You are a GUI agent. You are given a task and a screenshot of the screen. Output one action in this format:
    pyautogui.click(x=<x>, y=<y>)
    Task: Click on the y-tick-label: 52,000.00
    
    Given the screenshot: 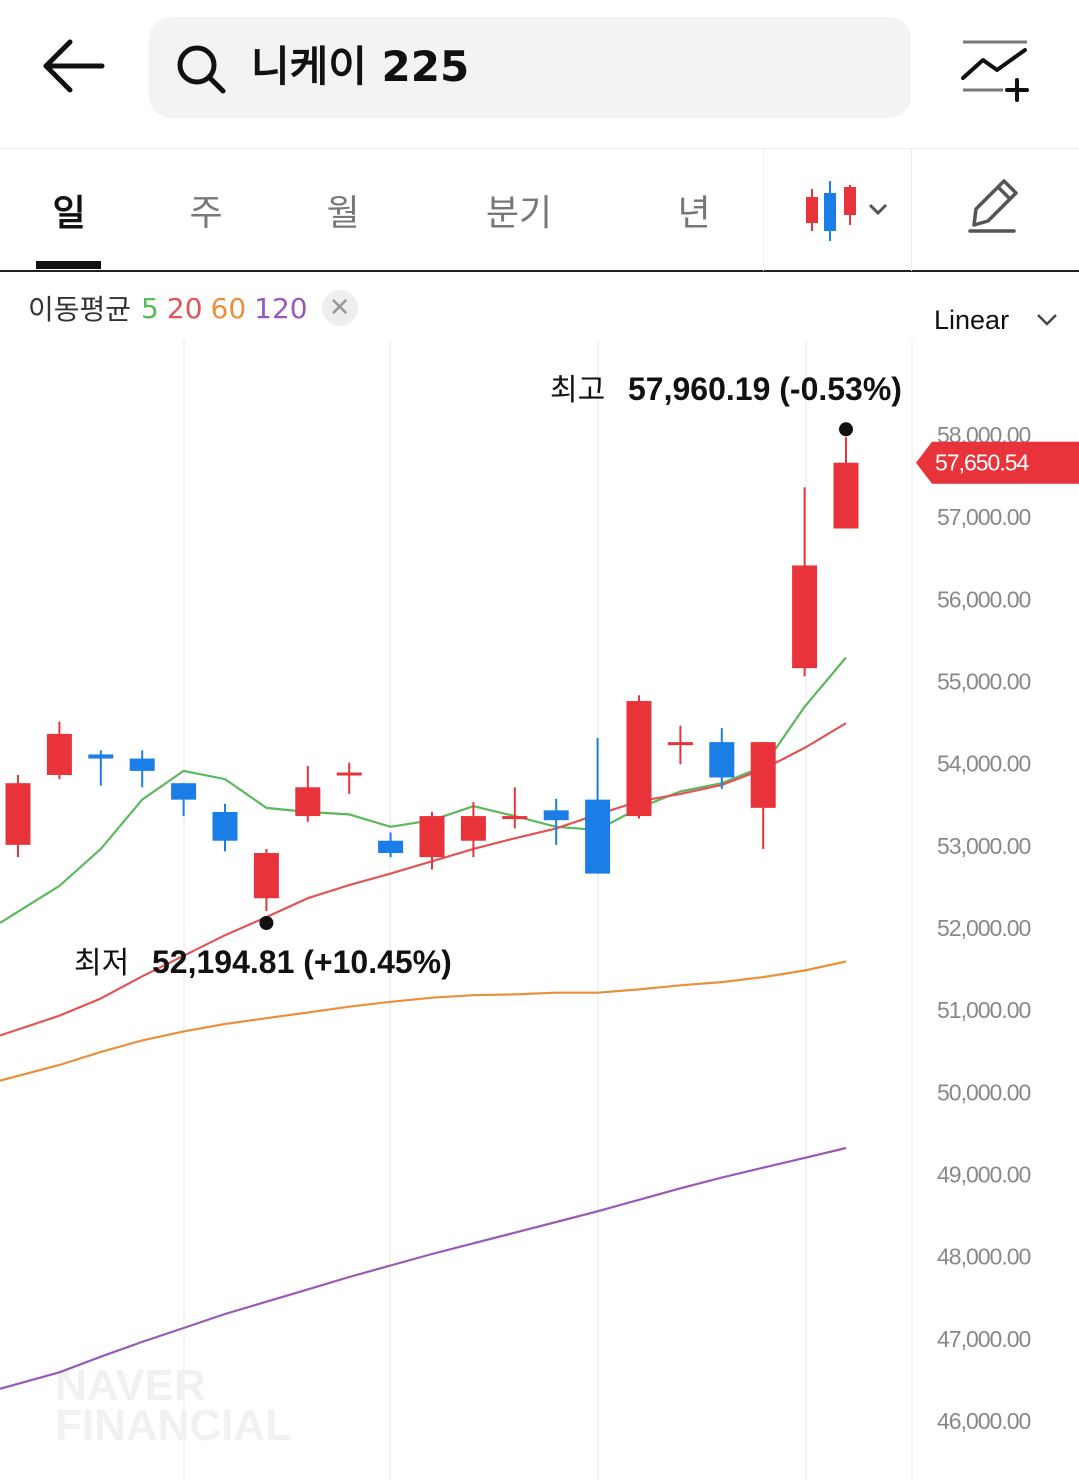 What is the action you would take?
    pyautogui.click(x=984, y=928)
    